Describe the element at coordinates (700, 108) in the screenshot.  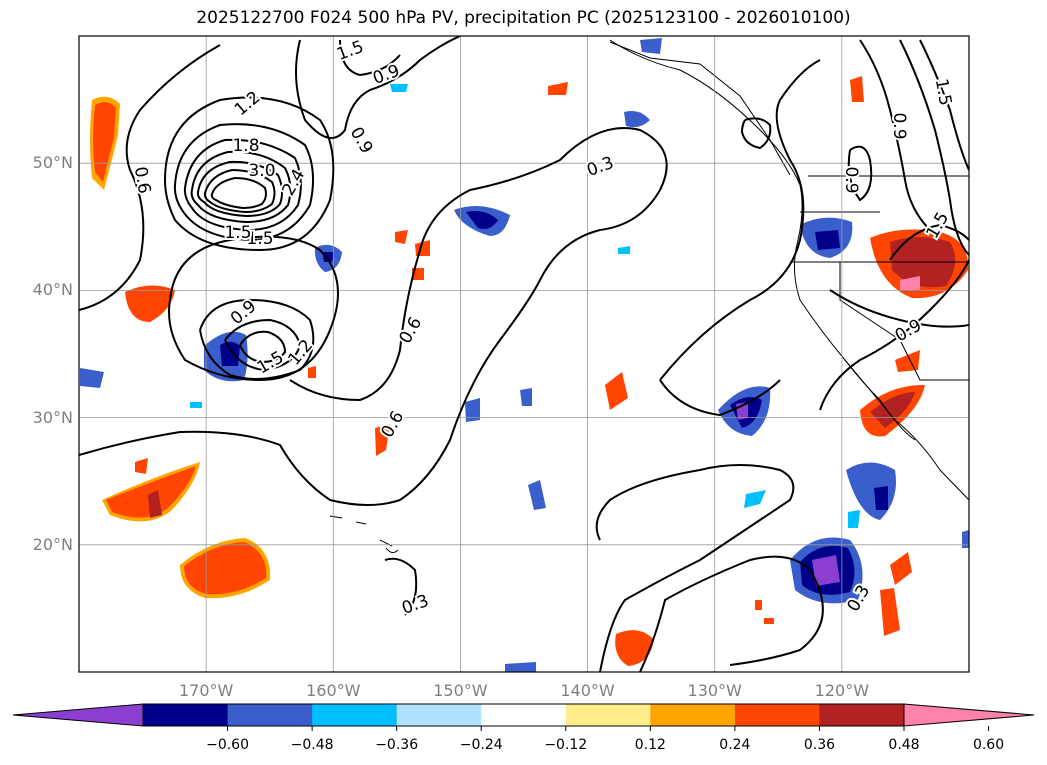
I see `alaska-coastline` at that location.